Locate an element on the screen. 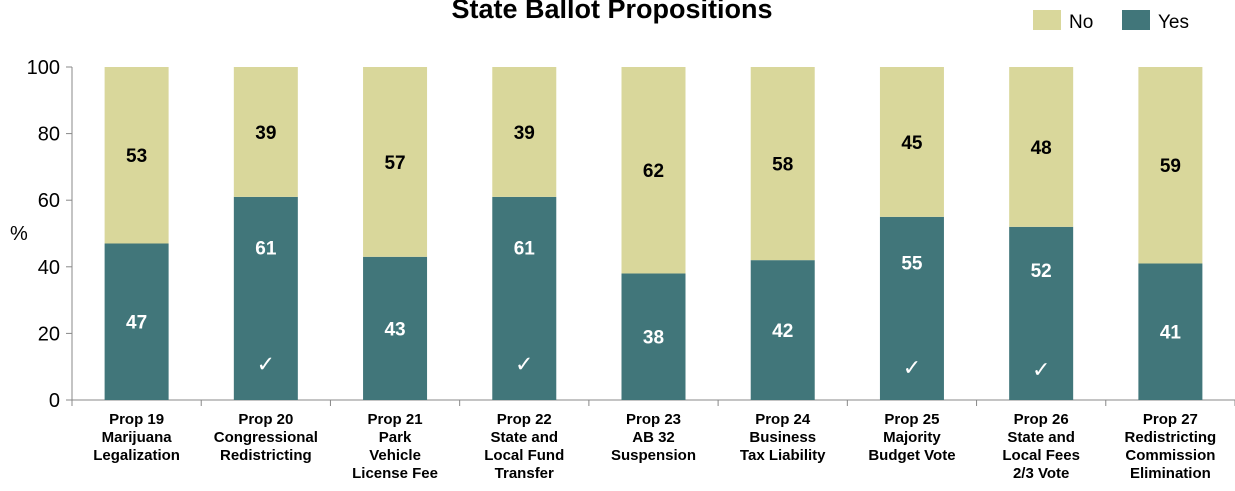  data-label-yes: 43 is located at coordinates (394, 329).